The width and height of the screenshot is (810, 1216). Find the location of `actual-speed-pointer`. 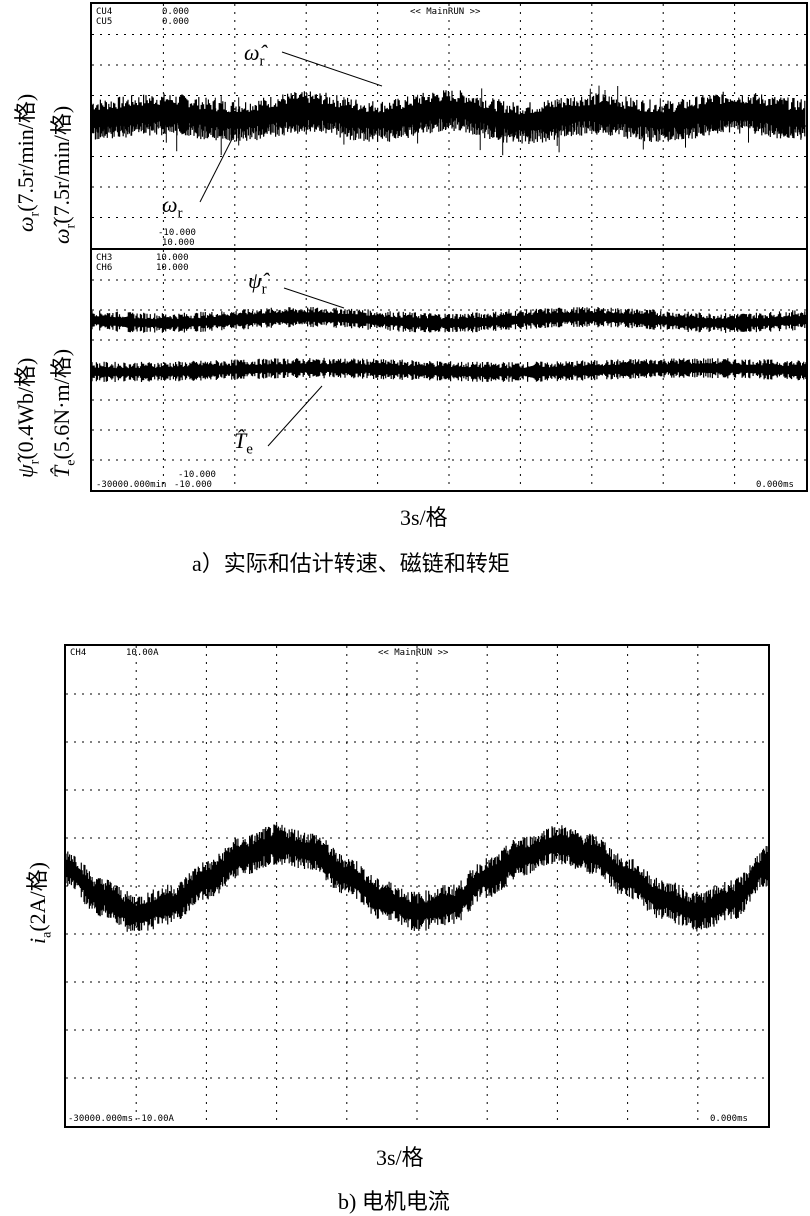

actual-speed-pointer is located at coordinates (216, 170).